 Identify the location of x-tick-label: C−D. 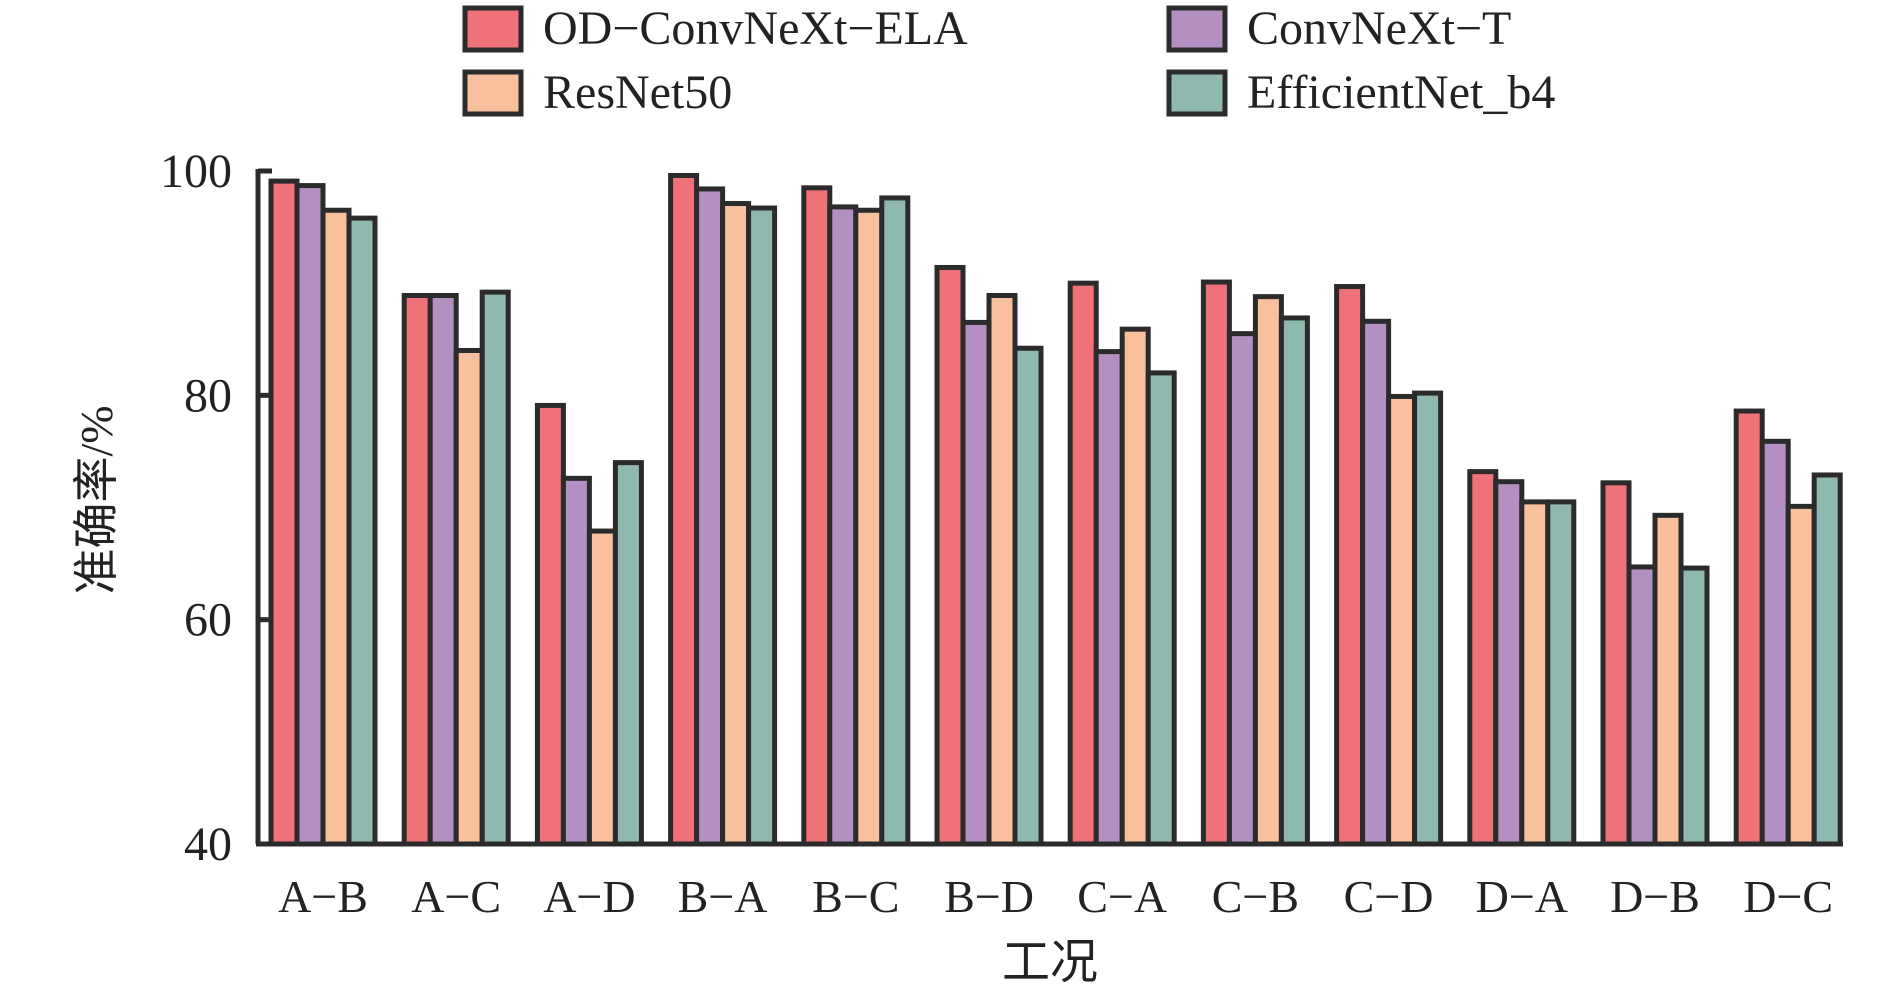
(1389, 896).